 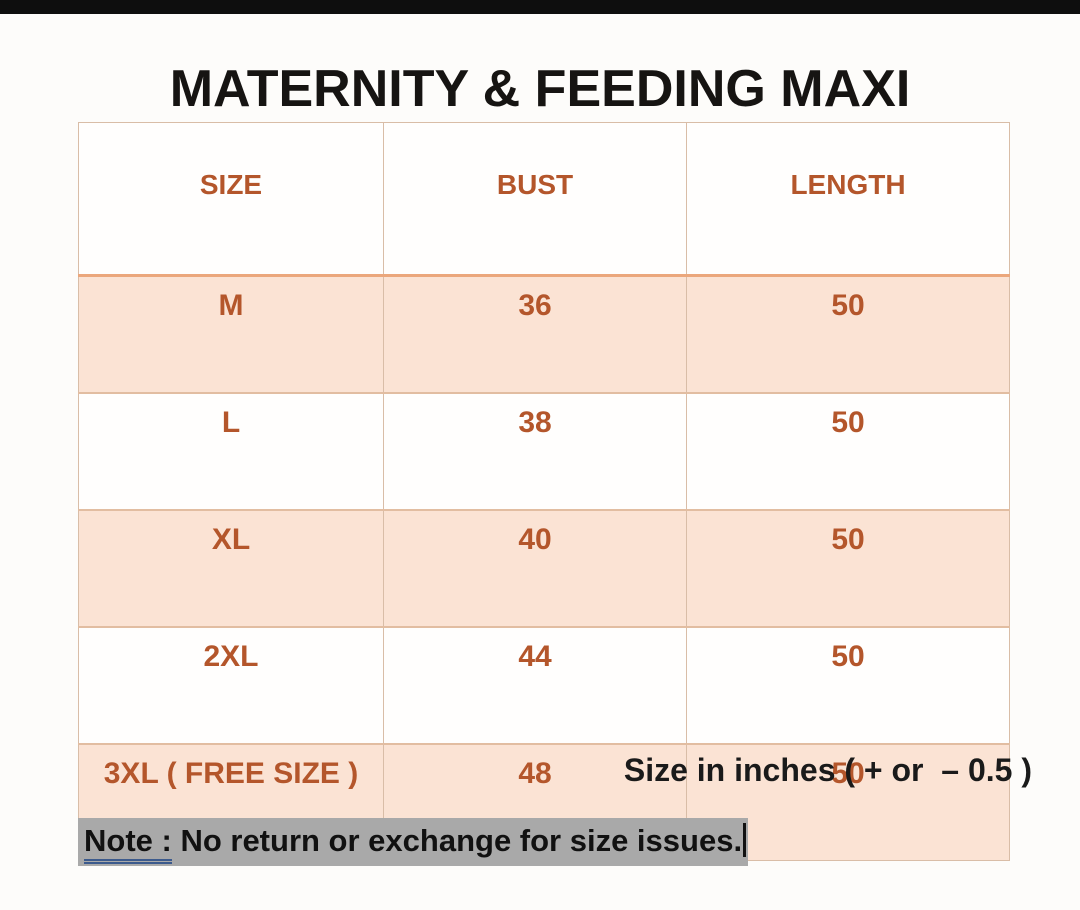 What do you see at coordinates (535, 199) in the screenshot?
I see `header-cell-bust: BUST` at bounding box center [535, 199].